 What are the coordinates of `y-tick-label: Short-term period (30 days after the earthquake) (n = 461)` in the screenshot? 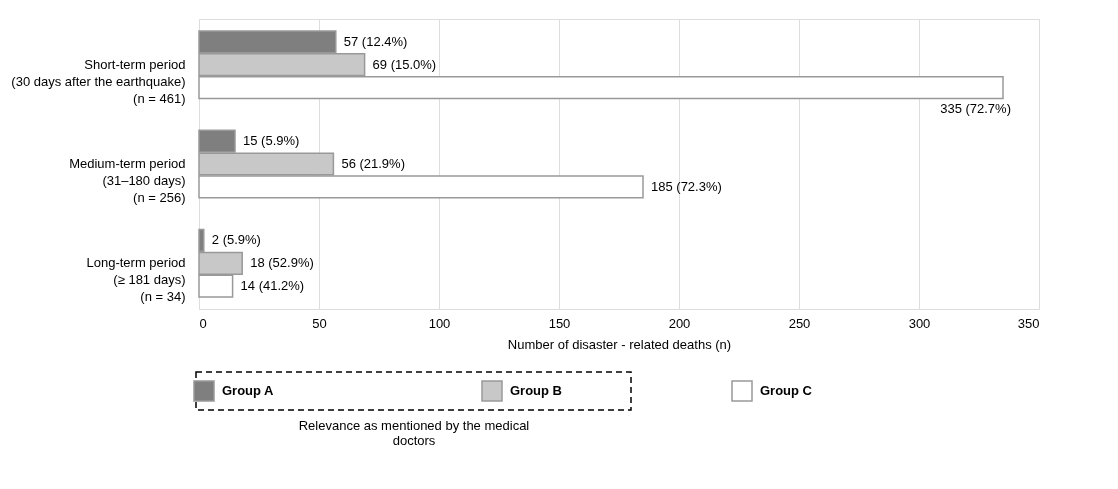 It's located at (98, 81).